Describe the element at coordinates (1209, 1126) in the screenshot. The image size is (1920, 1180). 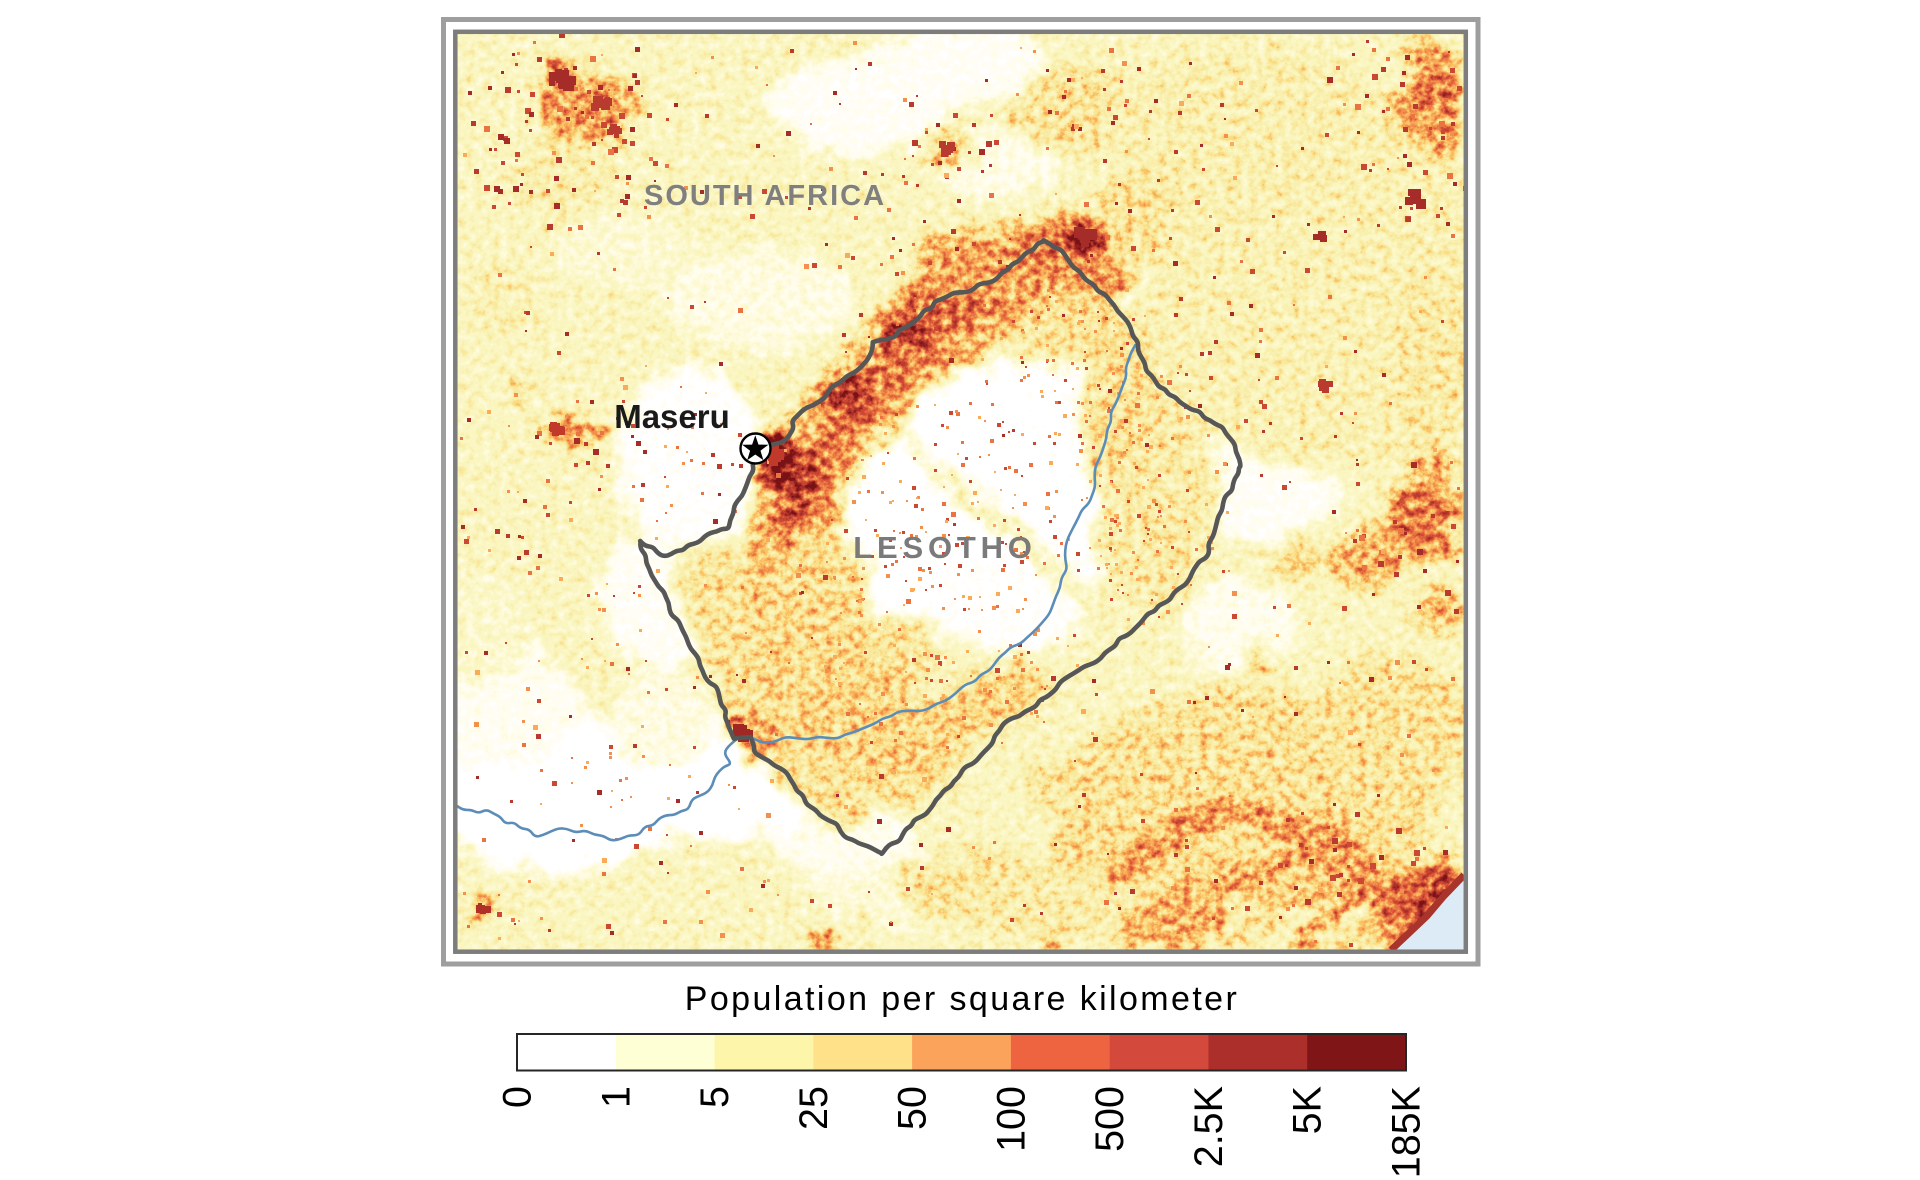
I see `svg-text: 2.5K` at that location.